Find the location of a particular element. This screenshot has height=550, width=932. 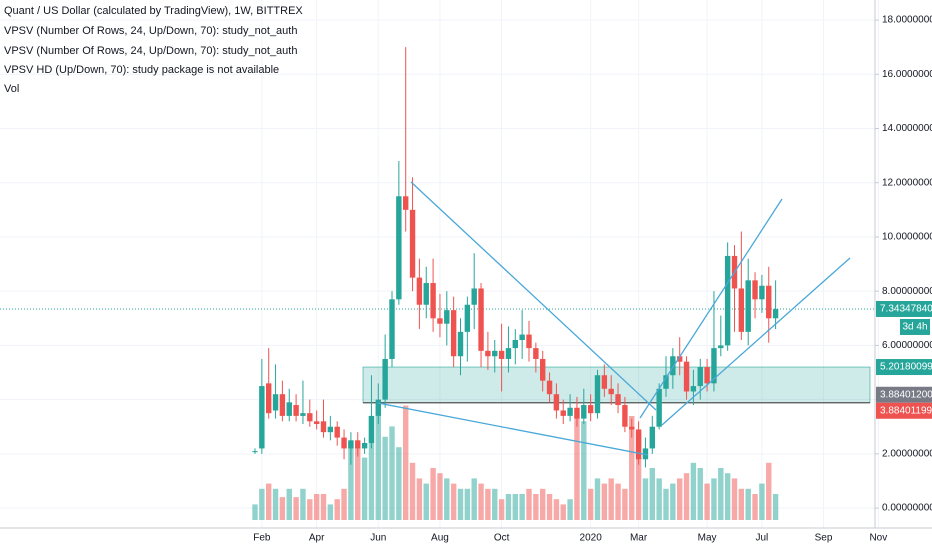

x-tick-label: Aug is located at coordinates (440, 538).